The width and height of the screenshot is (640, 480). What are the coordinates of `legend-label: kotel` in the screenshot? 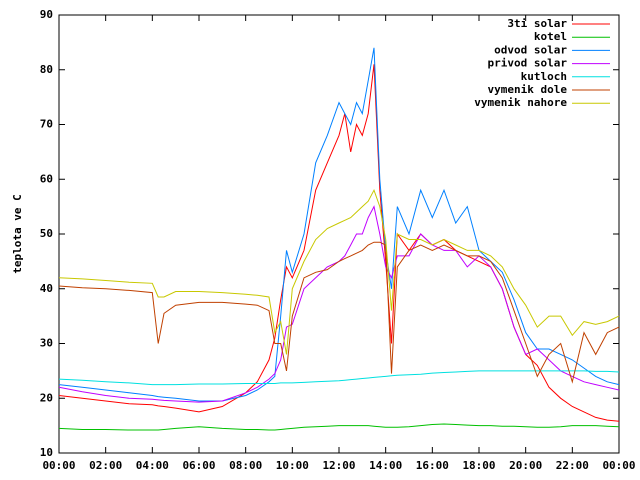 It's located at (550, 36).